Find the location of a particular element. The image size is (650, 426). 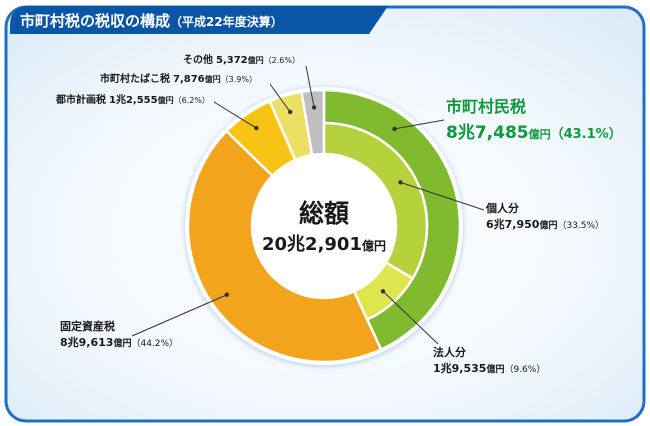

label-tobacco-tax: 市町村たばこ税 7,876億円（3.9%） is located at coordinates (178, 78).